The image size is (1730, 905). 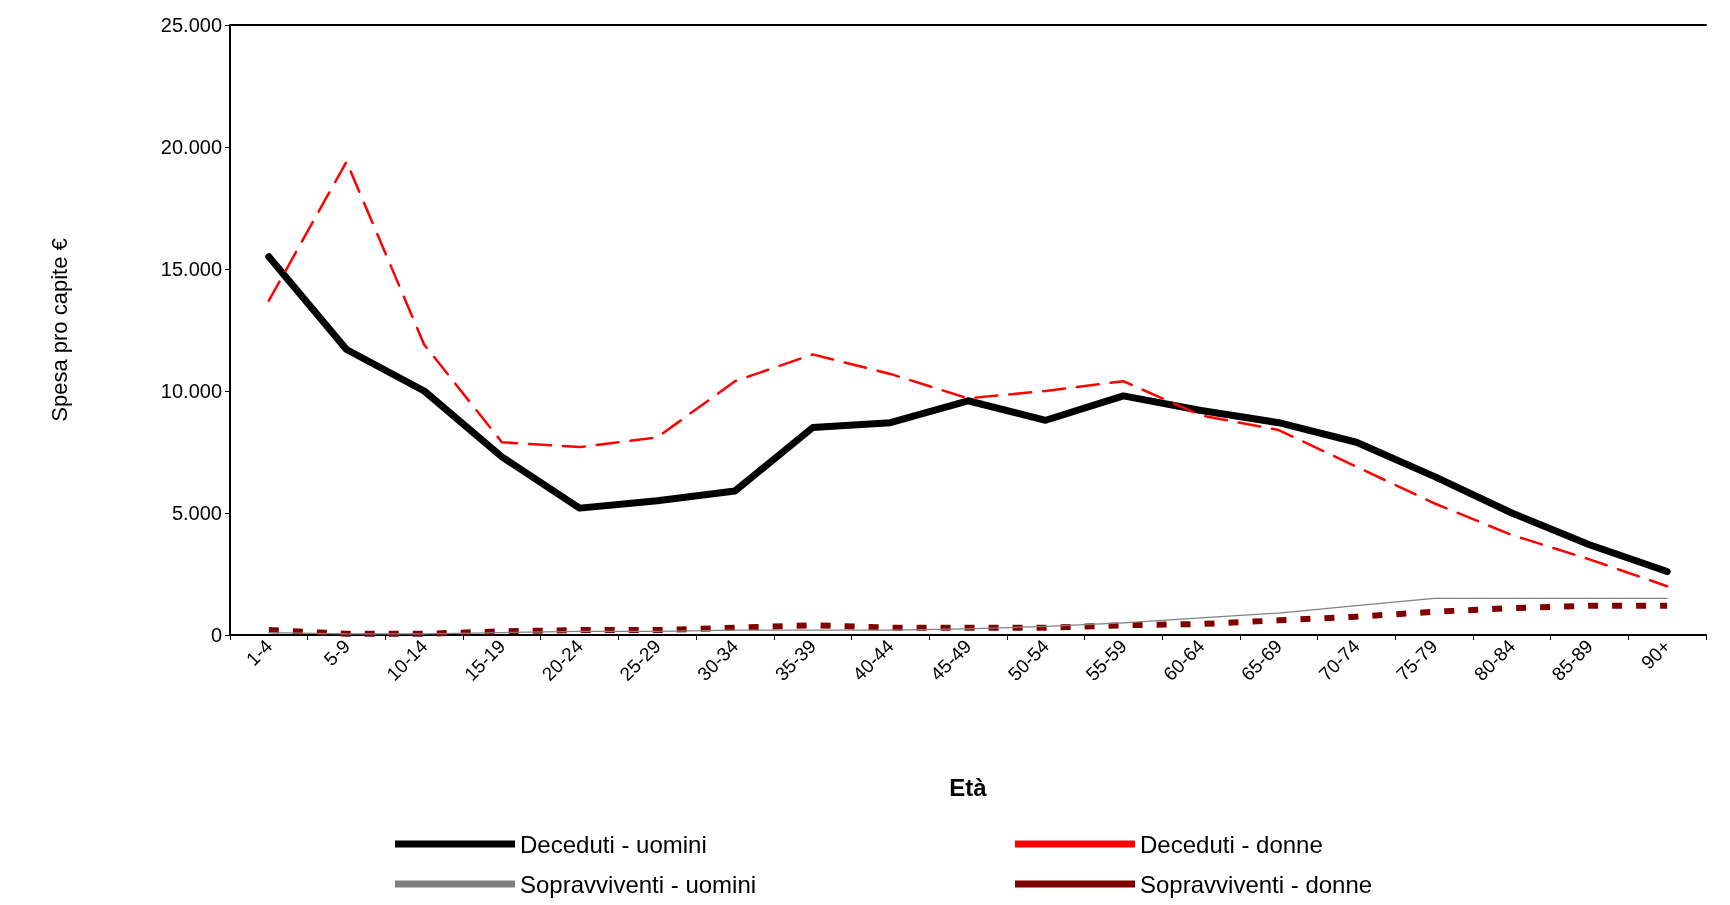 What do you see at coordinates (196, 513) in the screenshot?
I see `y-tick-label: 5.000` at bounding box center [196, 513].